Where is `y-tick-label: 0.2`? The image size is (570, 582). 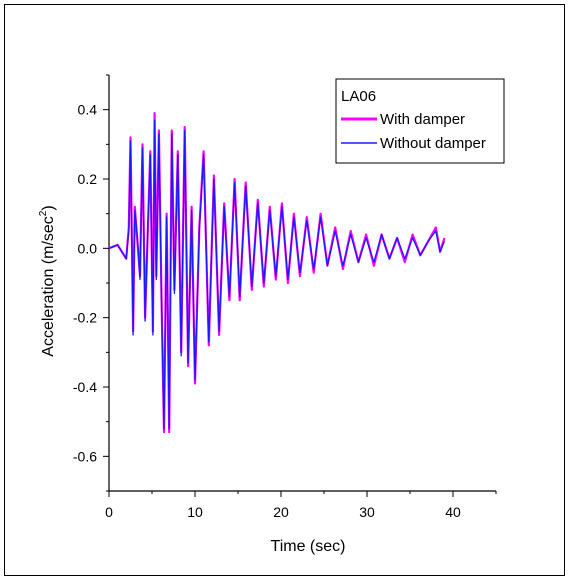
y-tick-label: 0.2 is located at coordinates (88, 179).